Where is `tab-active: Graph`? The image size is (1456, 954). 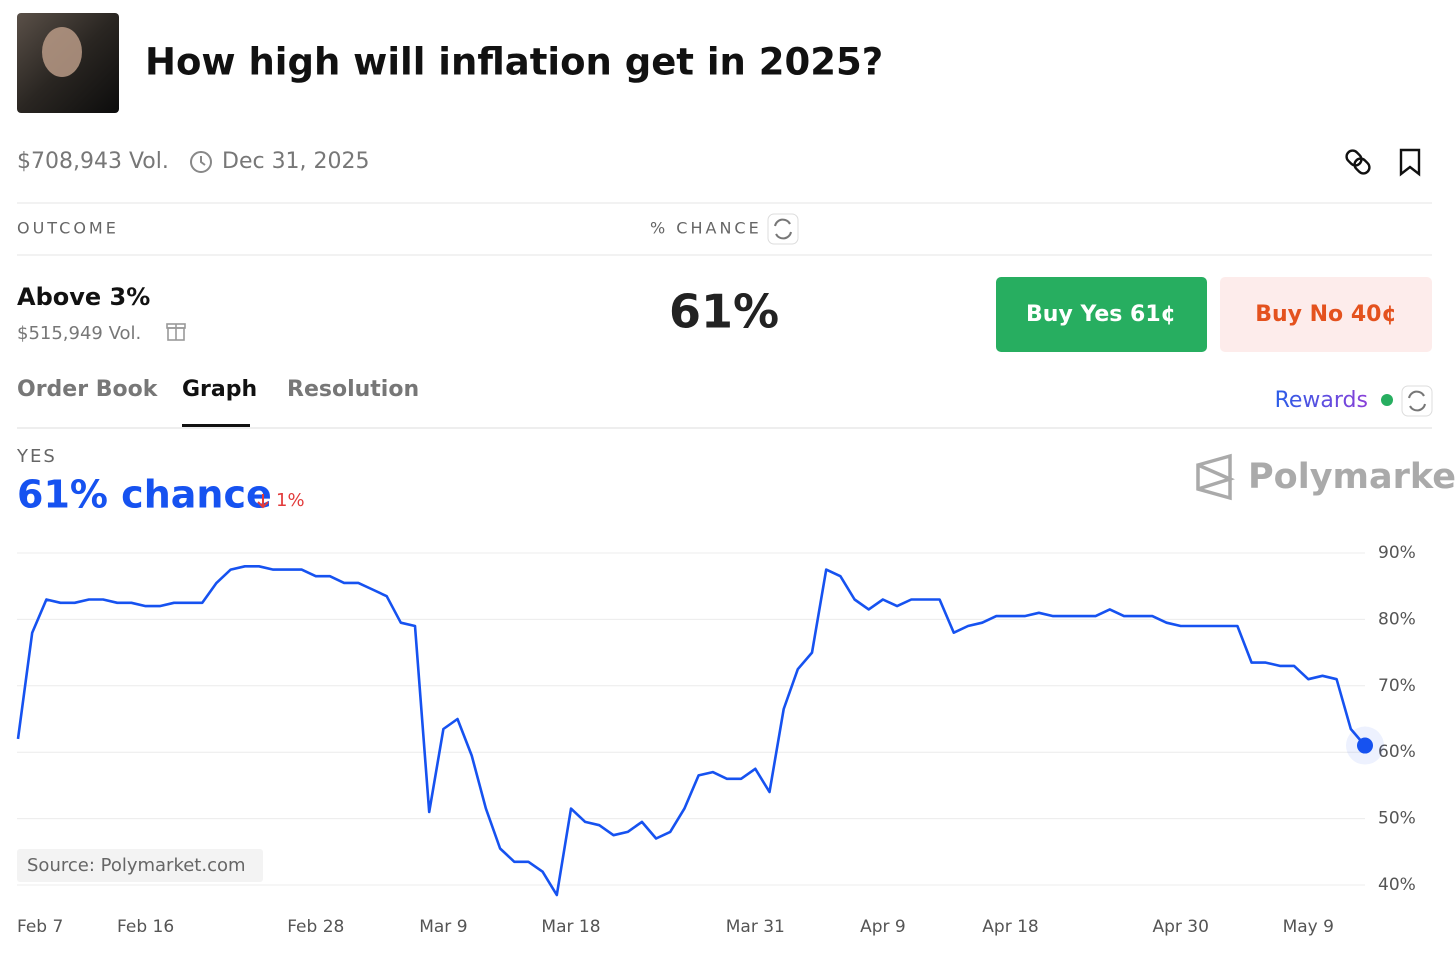
tab-active: Graph is located at coordinates (219, 389).